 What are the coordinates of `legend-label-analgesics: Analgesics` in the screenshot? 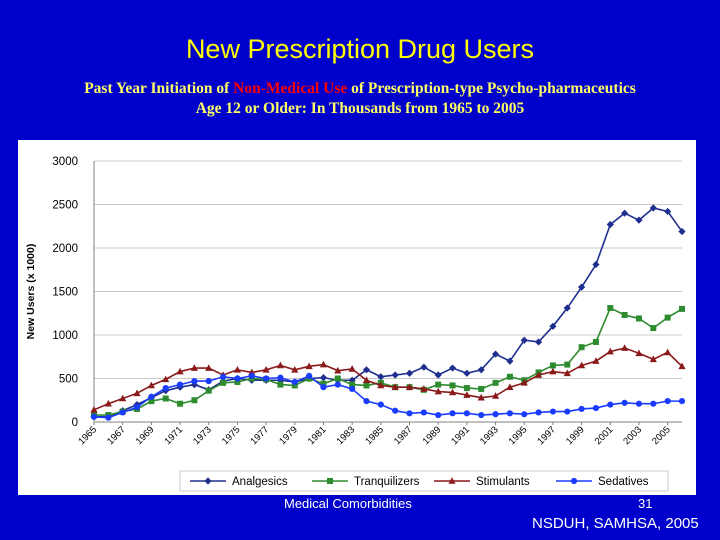 It's located at (260, 482).